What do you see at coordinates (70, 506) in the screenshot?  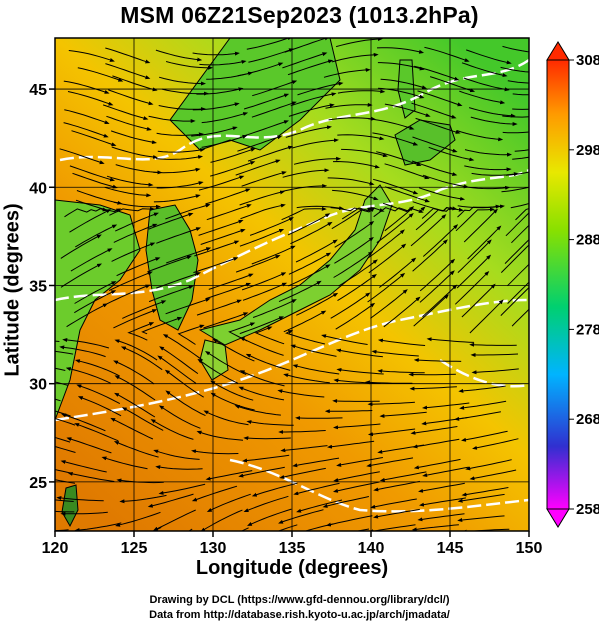 I see `land-taiwan` at bounding box center [70, 506].